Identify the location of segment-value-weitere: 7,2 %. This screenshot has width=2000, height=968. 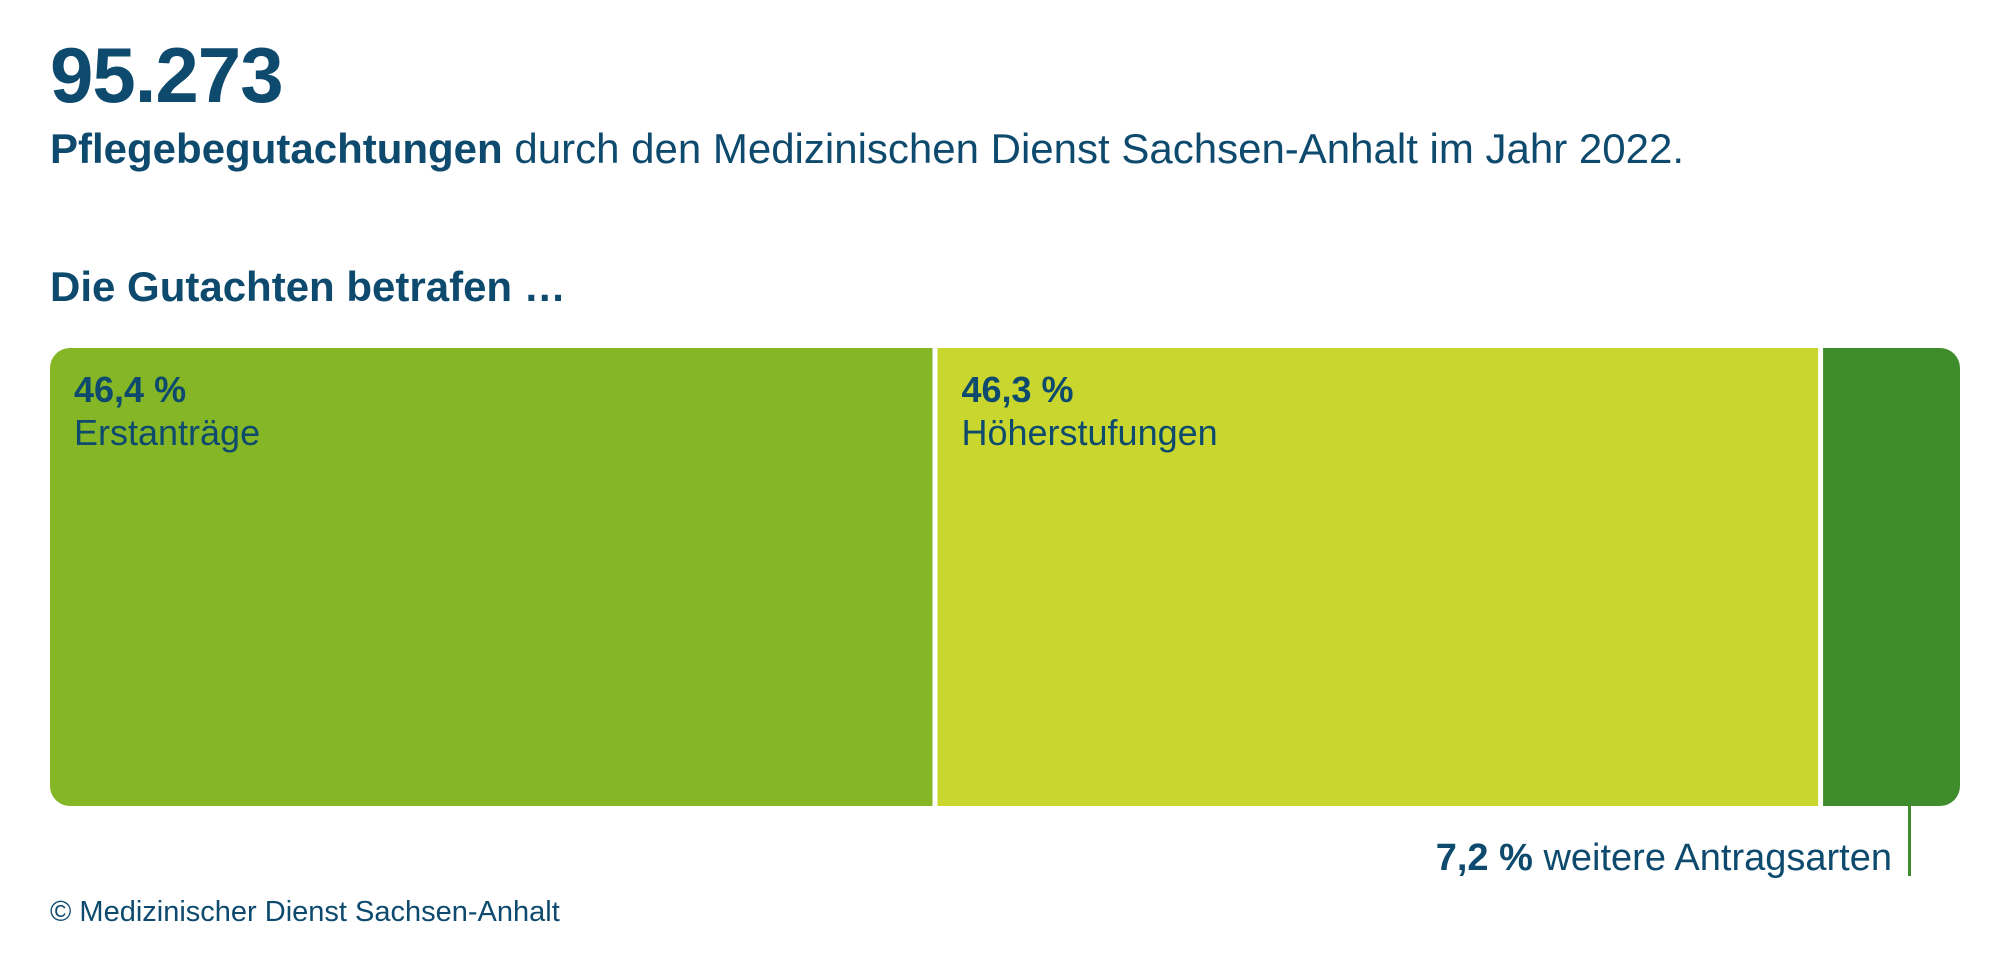
(1484, 858).